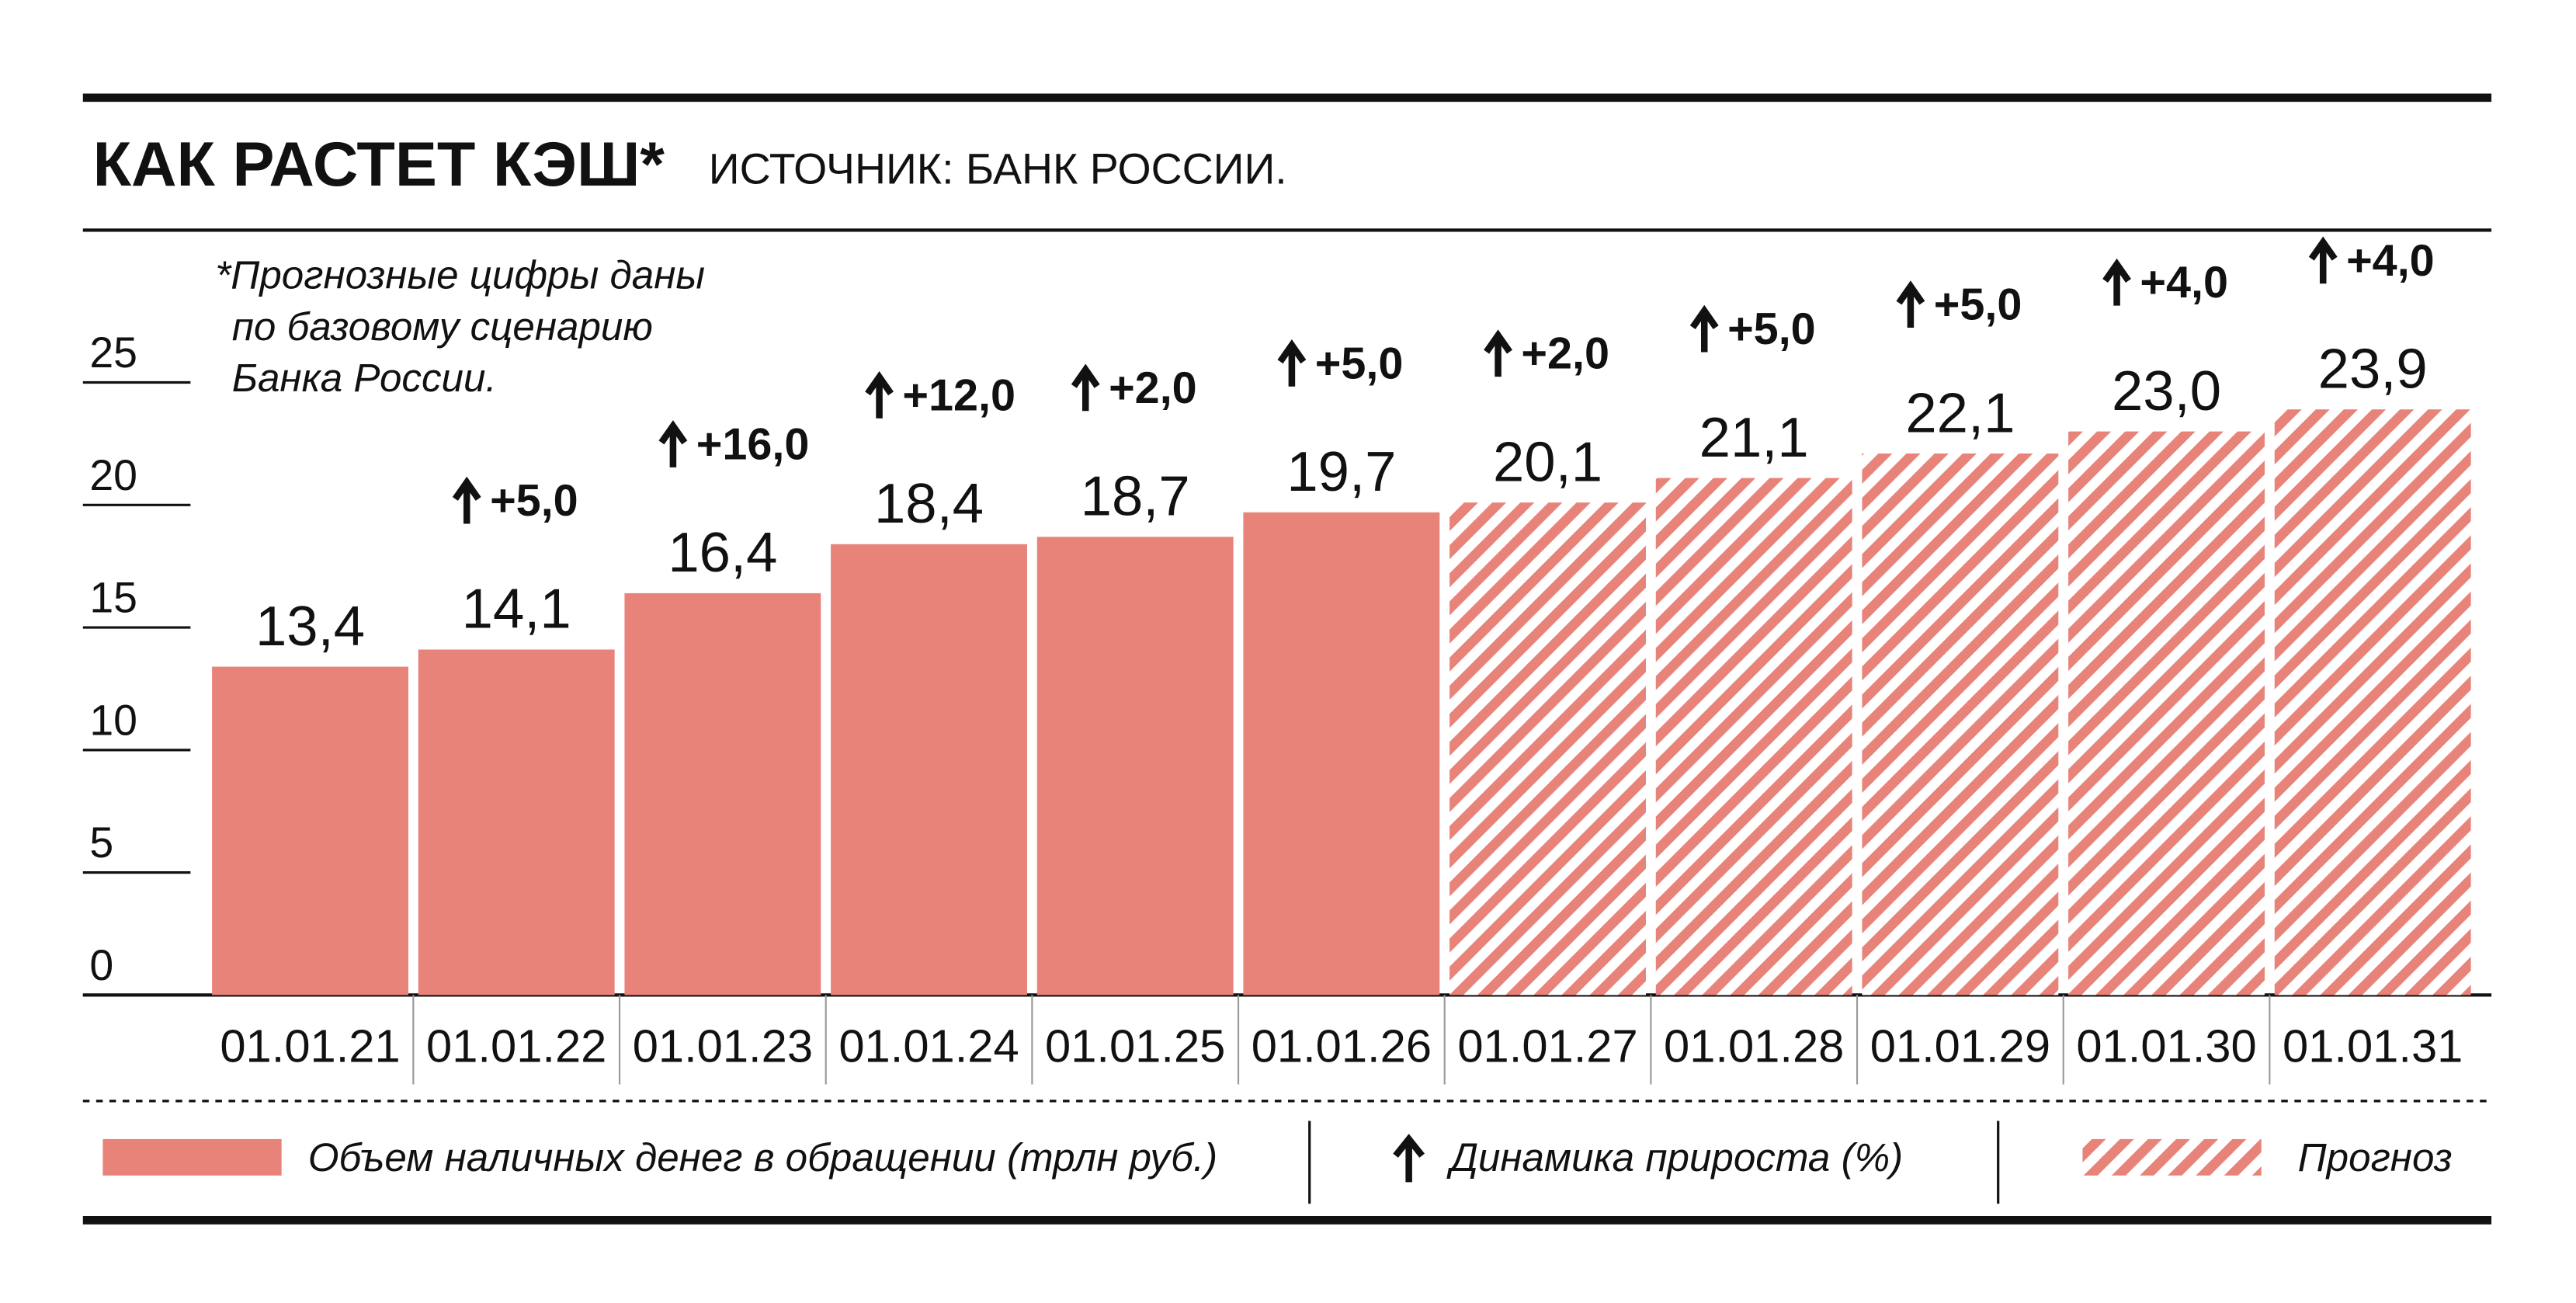 This screenshot has width=2576, height=1303. Describe the element at coordinates (753, 444) in the screenshot. I see `growth-label: +16,0` at that location.